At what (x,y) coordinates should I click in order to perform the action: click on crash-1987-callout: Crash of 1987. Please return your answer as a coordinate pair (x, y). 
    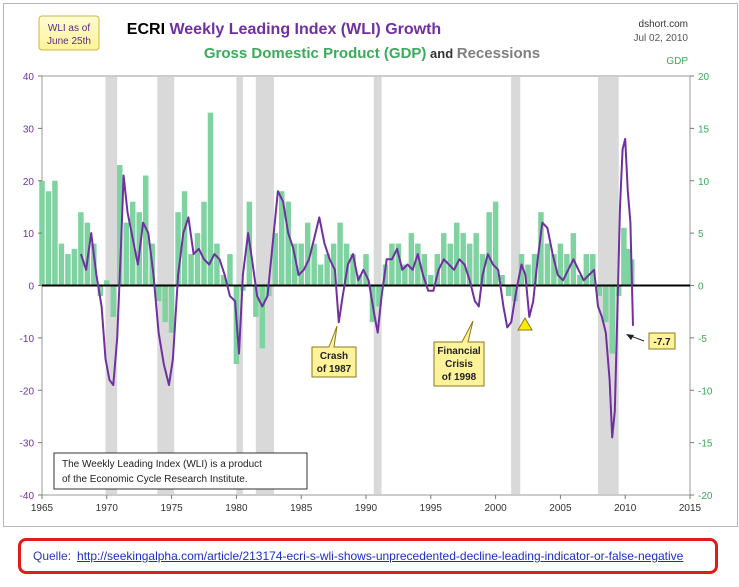
    Looking at the image, I should click on (334, 351).